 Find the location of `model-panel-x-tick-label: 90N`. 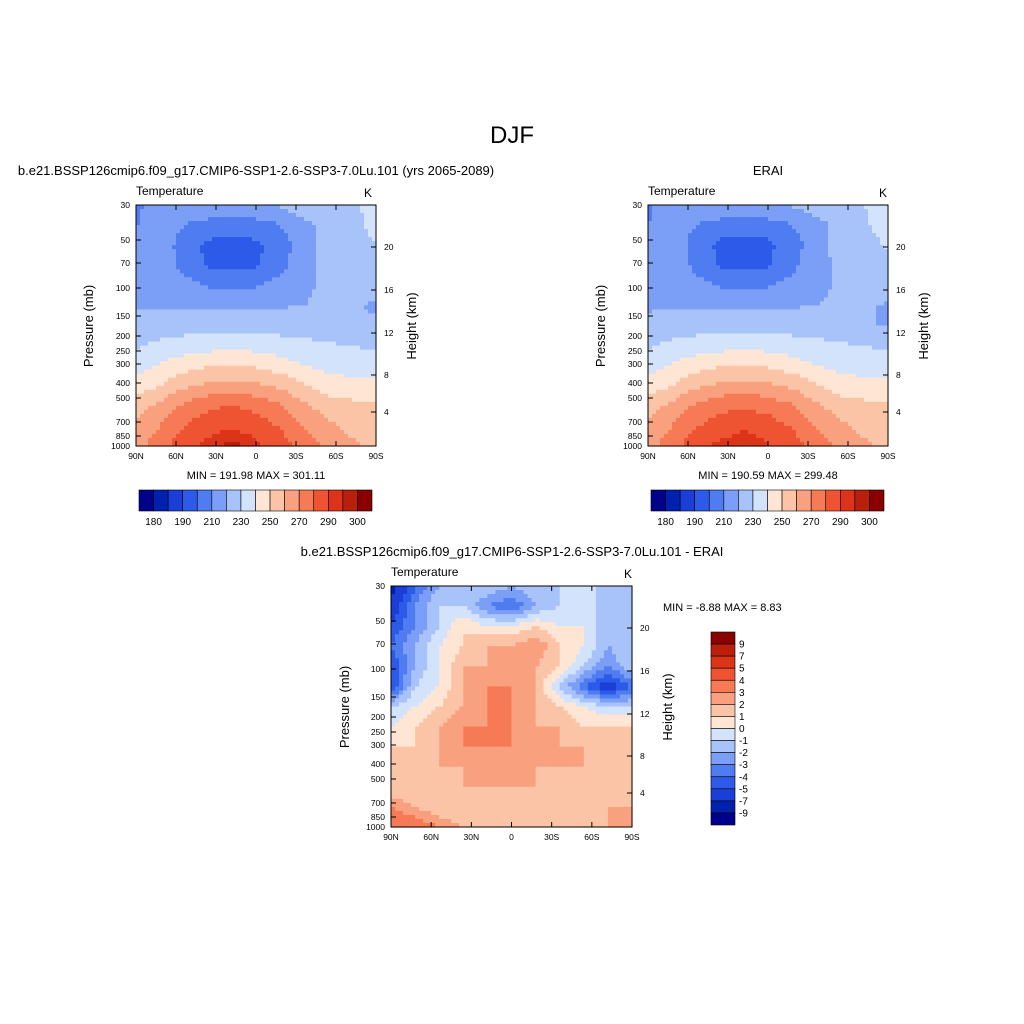

model-panel-x-tick-label: 90N is located at coordinates (136, 456).